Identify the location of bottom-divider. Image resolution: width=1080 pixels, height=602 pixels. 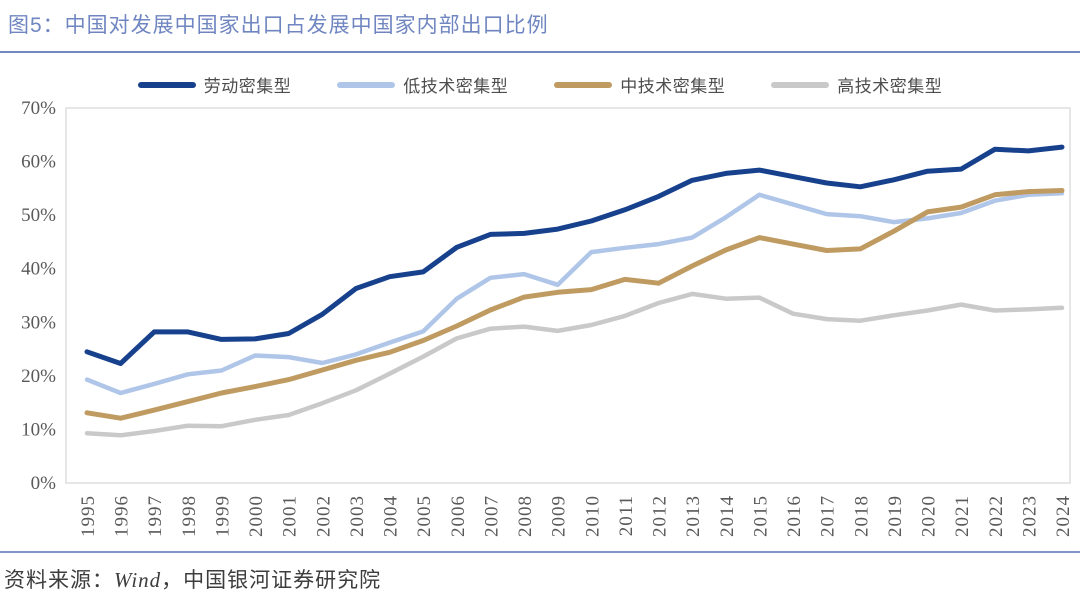
(540, 552).